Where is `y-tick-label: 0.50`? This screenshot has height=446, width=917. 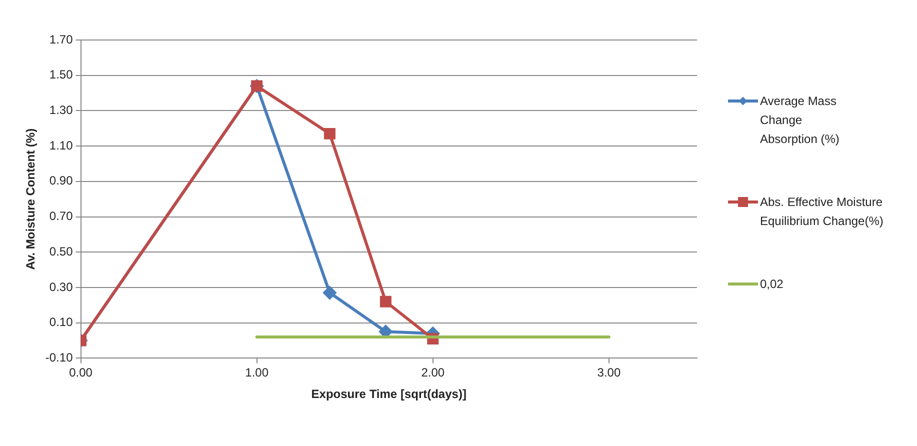 y-tick-label: 0.50 is located at coordinates (61, 251).